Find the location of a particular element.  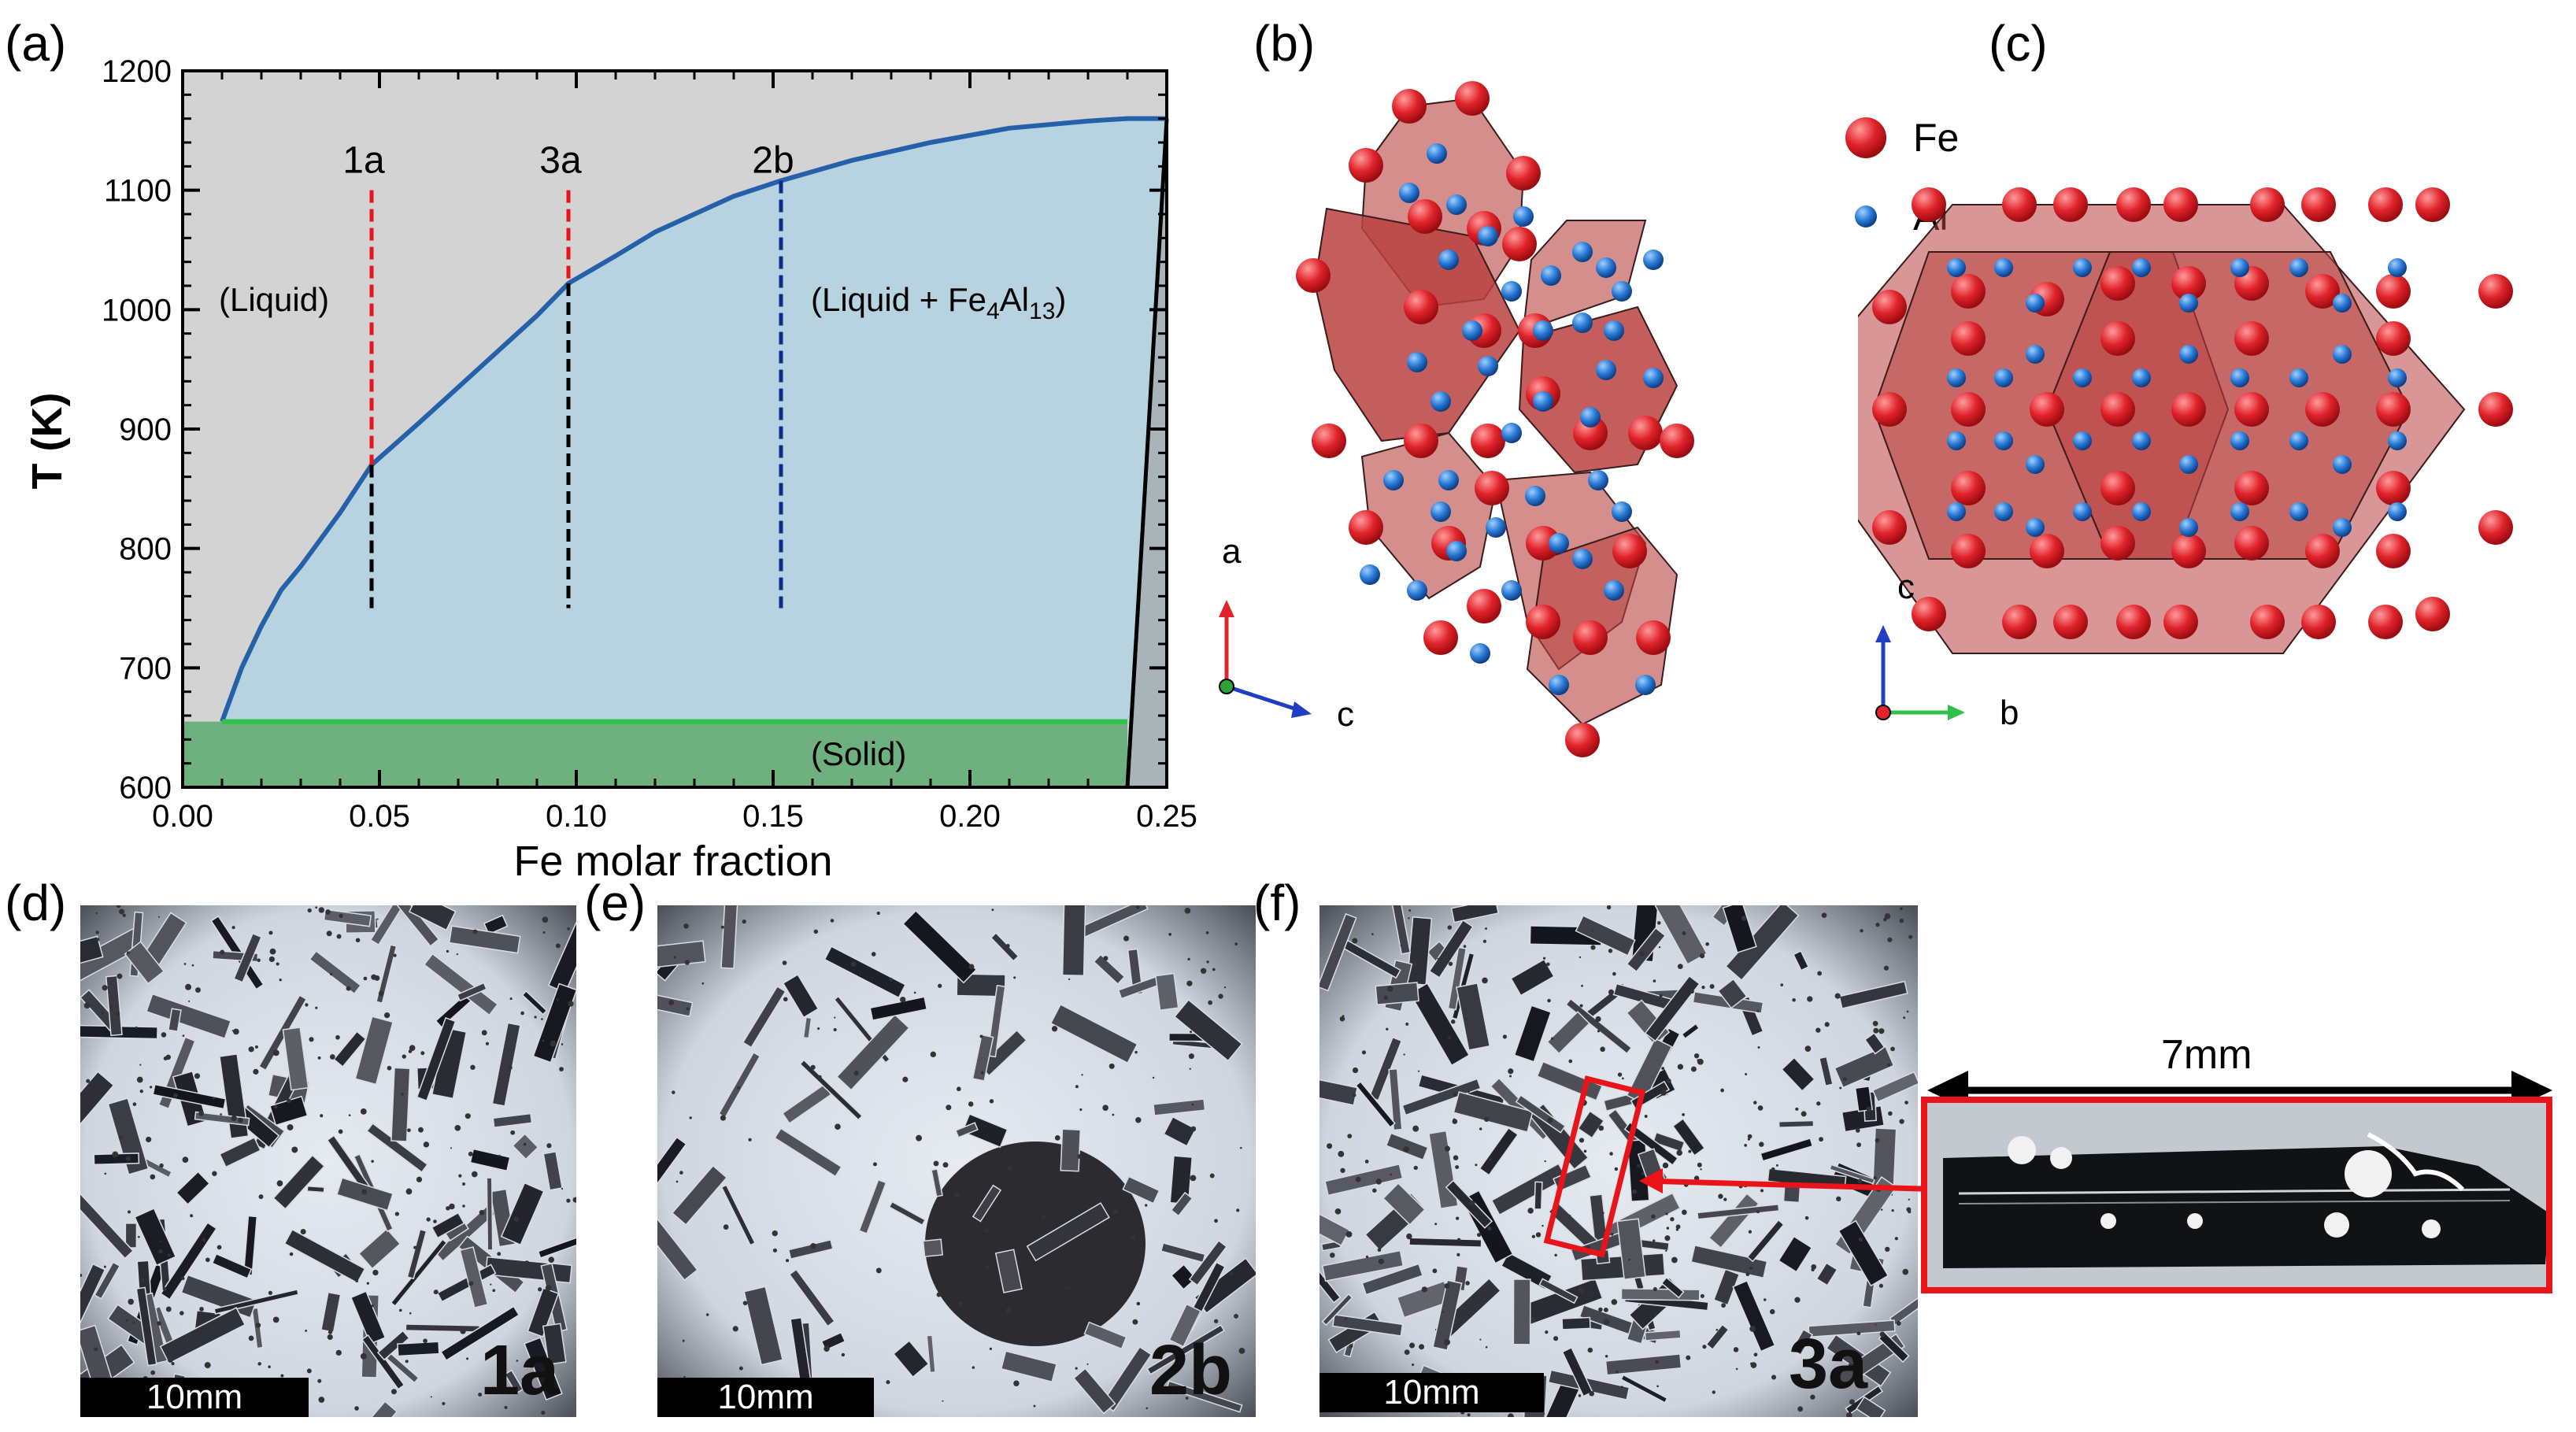

marker-label-3a: 3a is located at coordinates (560, 161).